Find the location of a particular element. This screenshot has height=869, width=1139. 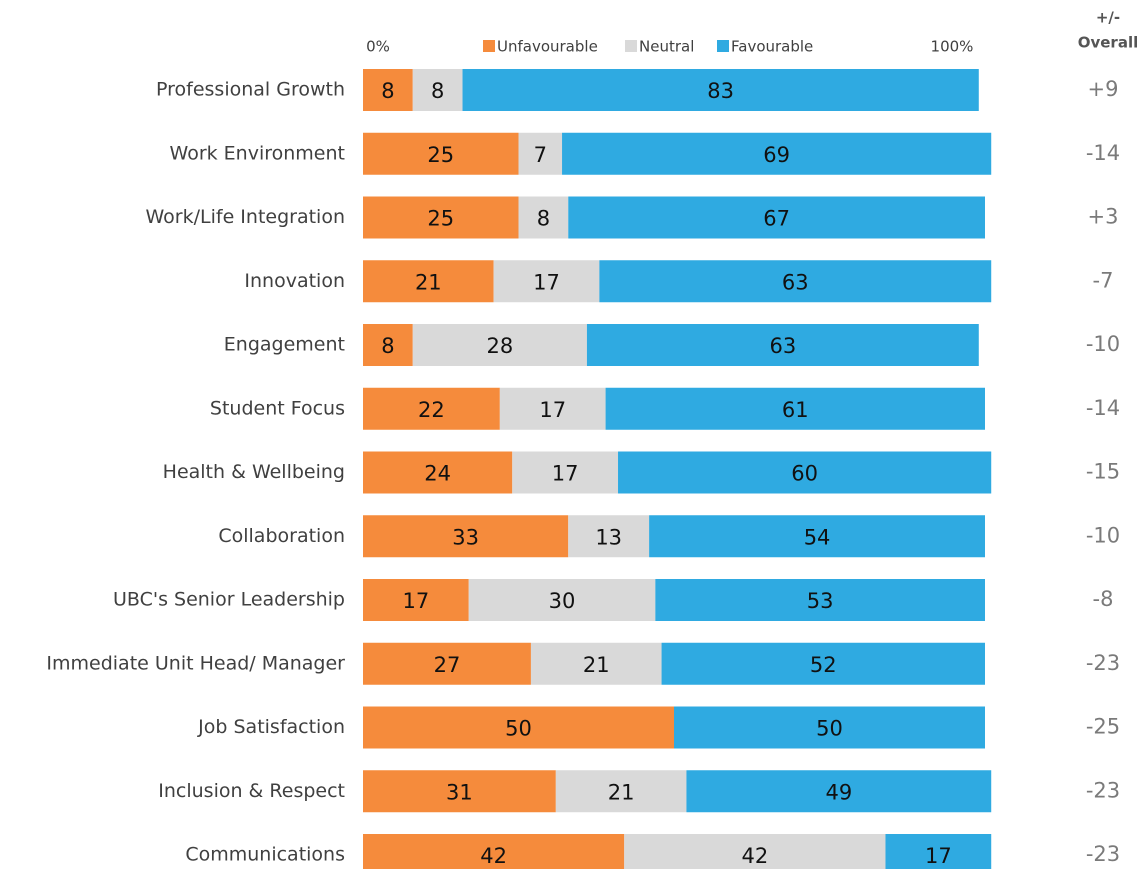

data-label: 61 is located at coordinates (795, 410).